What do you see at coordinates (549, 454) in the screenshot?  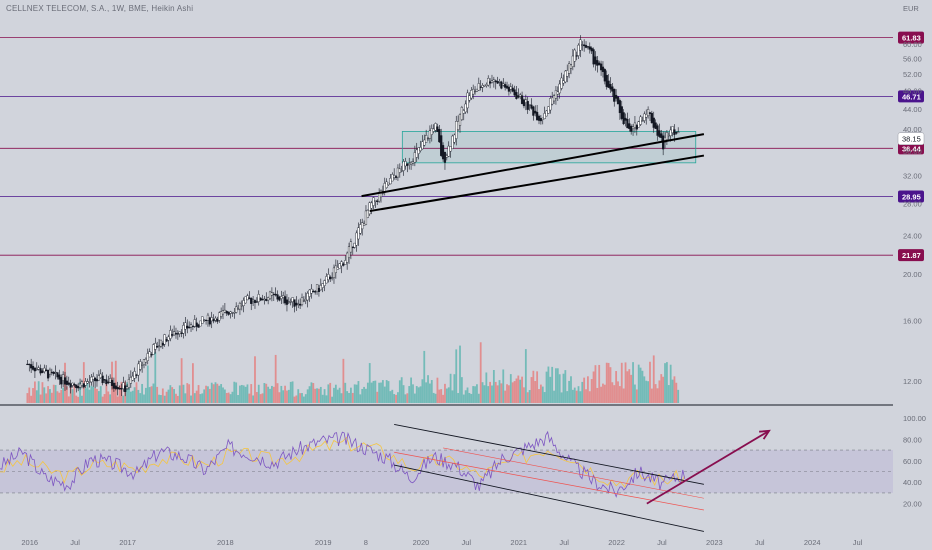 I see `channel-line` at bounding box center [549, 454].